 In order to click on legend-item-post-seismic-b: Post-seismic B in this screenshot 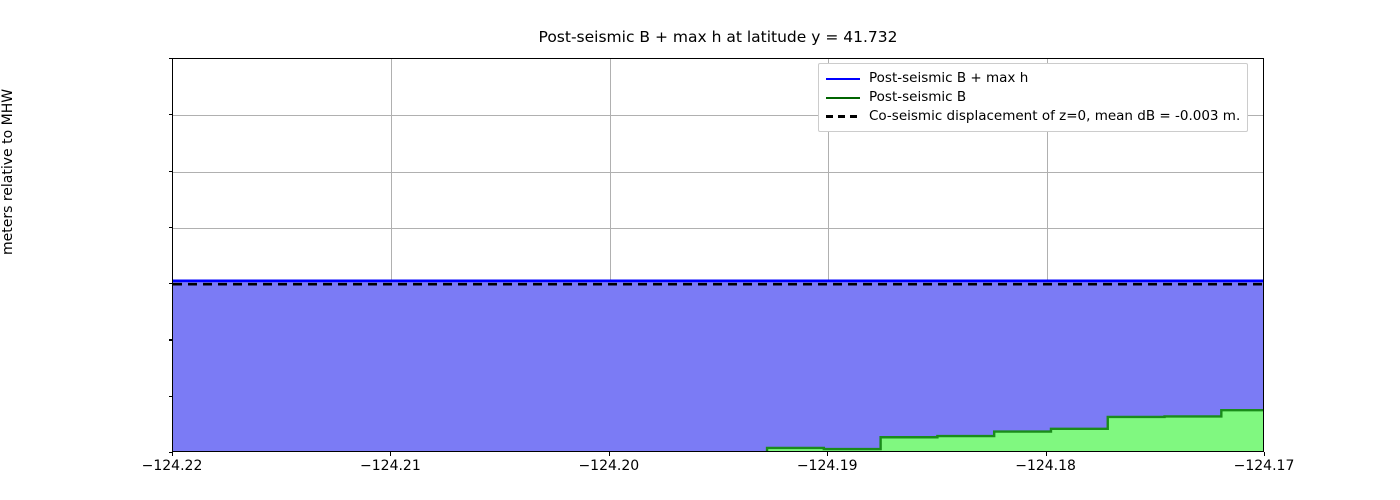, I will do `click(1033, 97)`.